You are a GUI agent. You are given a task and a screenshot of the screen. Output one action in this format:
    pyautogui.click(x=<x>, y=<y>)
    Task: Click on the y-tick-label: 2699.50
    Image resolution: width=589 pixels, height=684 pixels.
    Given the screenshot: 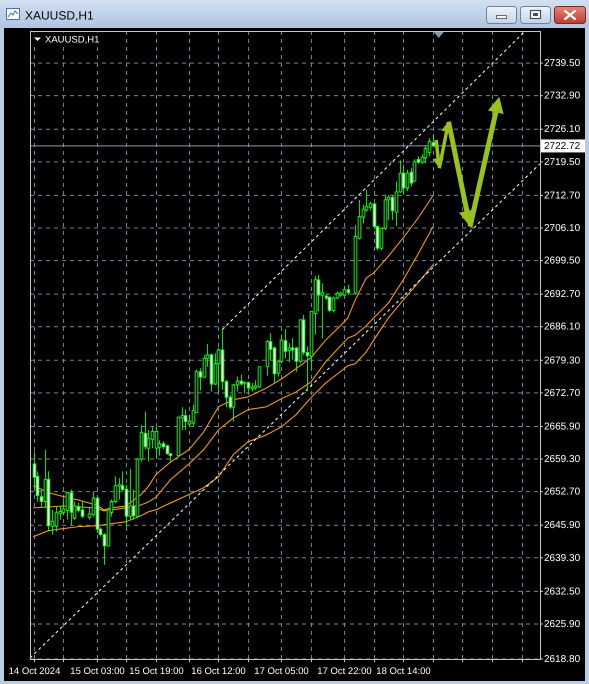 What is the action you would take?
    pyautogui.click(x=562, y=260)
    